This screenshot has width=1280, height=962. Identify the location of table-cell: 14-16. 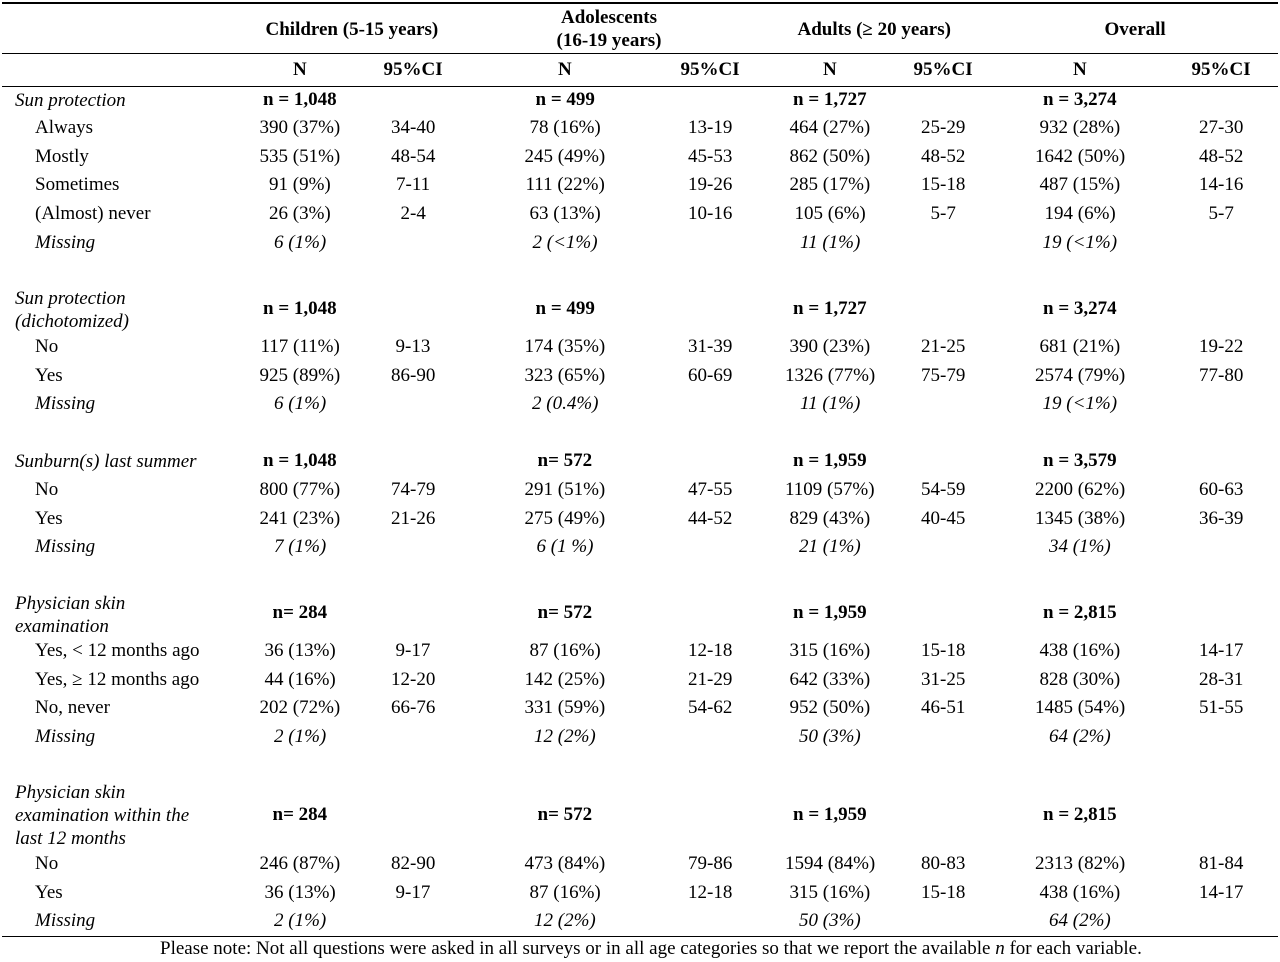
(1221, 185).